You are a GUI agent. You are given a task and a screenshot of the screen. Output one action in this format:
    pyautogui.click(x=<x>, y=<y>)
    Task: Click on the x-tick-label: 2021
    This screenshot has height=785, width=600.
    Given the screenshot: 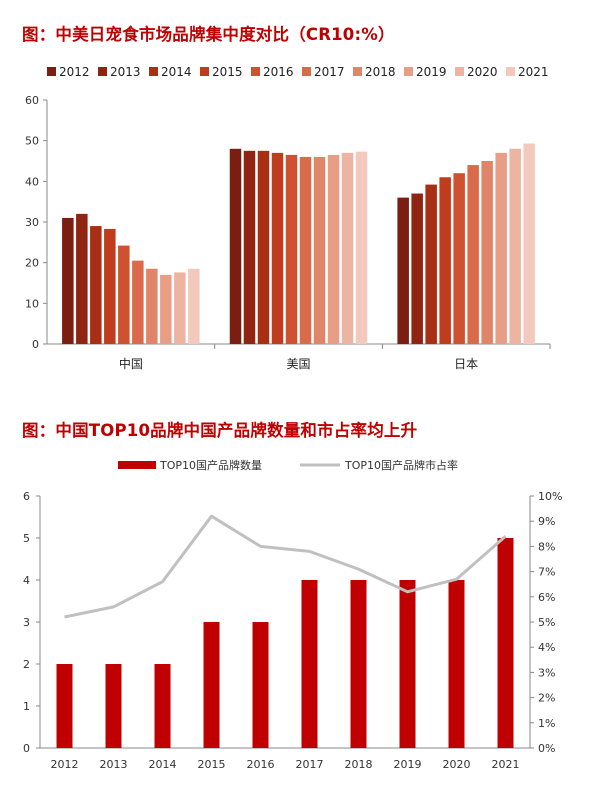 What is the action you would take?
    pyautogui.click(x=506, y=764)
    